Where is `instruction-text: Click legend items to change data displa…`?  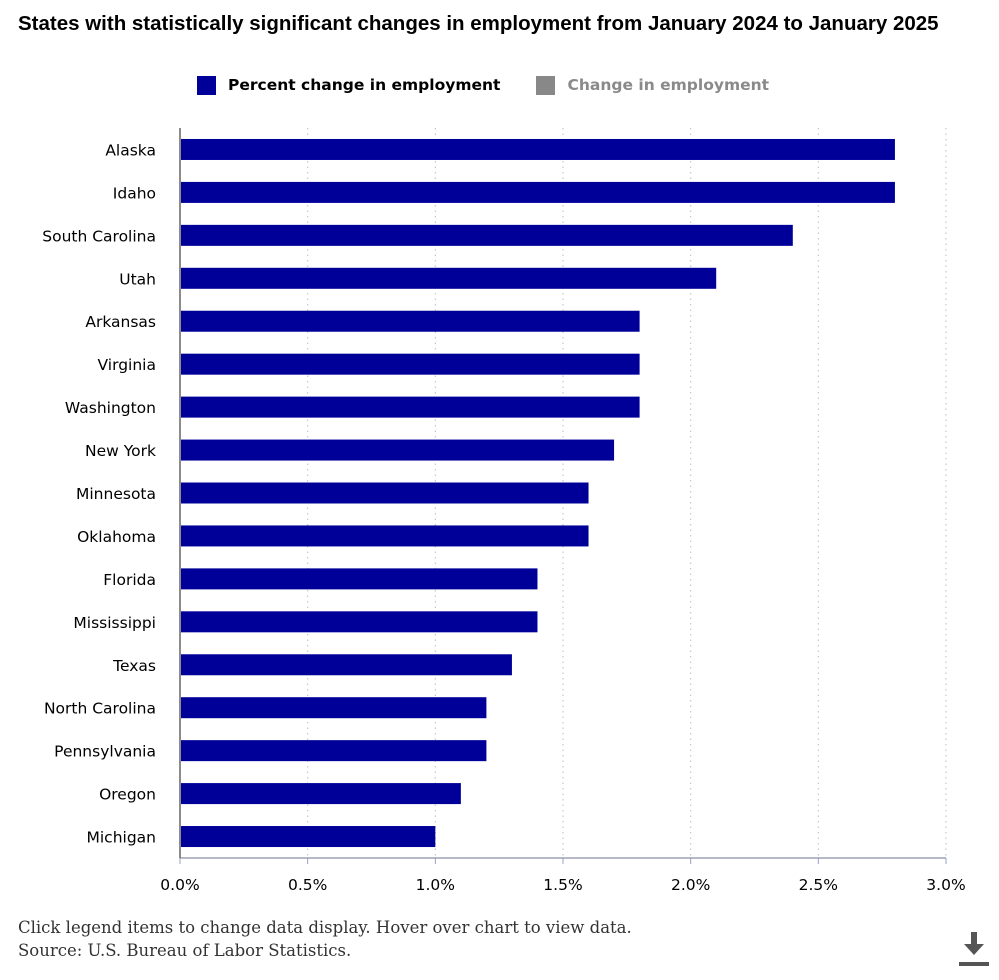 instruction-text: Click legend items to change data displa… is located at coordinates (325, 927).